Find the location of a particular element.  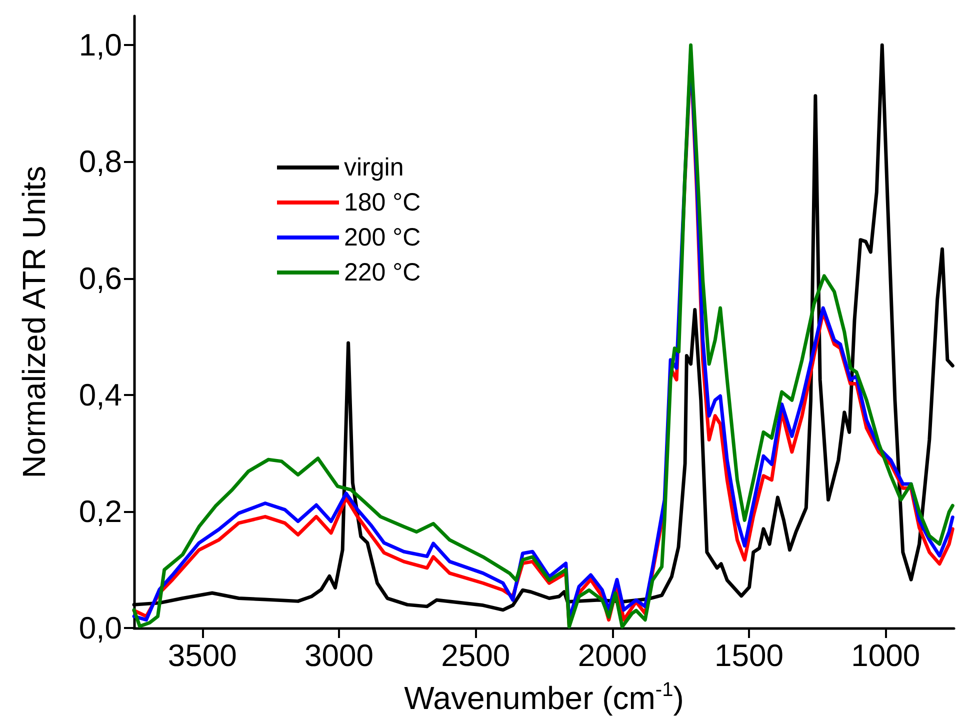

y-tick-label: 0,4 is located at coordinates (100, 394).